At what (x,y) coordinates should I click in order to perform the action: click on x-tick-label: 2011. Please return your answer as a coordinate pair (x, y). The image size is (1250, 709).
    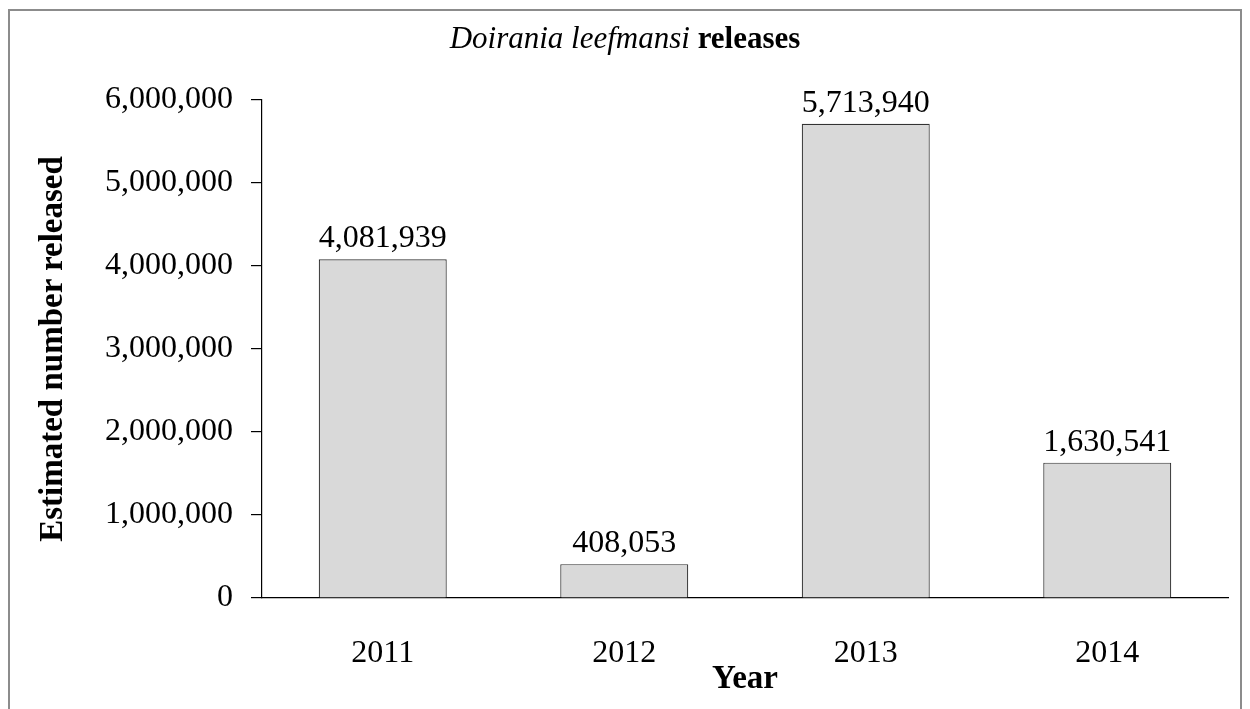
    Looking at the image, I should click on (383, 650).